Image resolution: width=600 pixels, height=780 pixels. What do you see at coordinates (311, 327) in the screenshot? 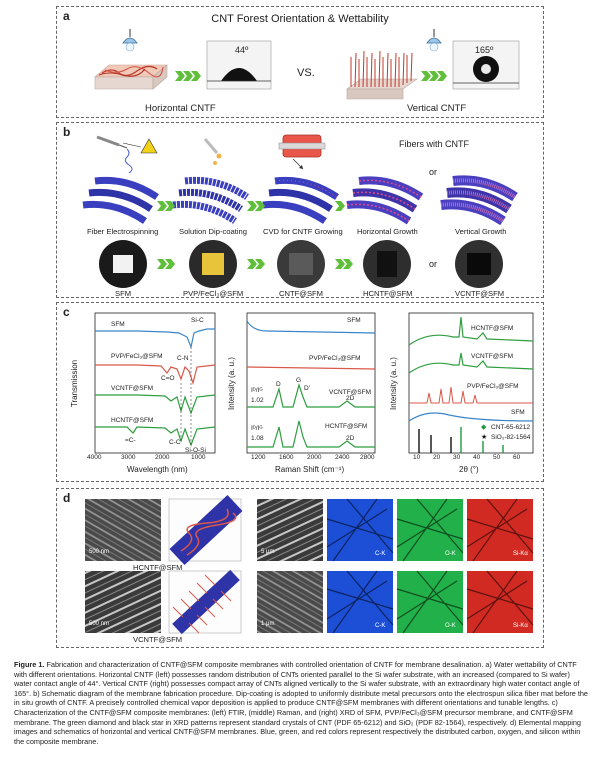
I see `raman-curve-sfm` at bounding box center [311, 327].